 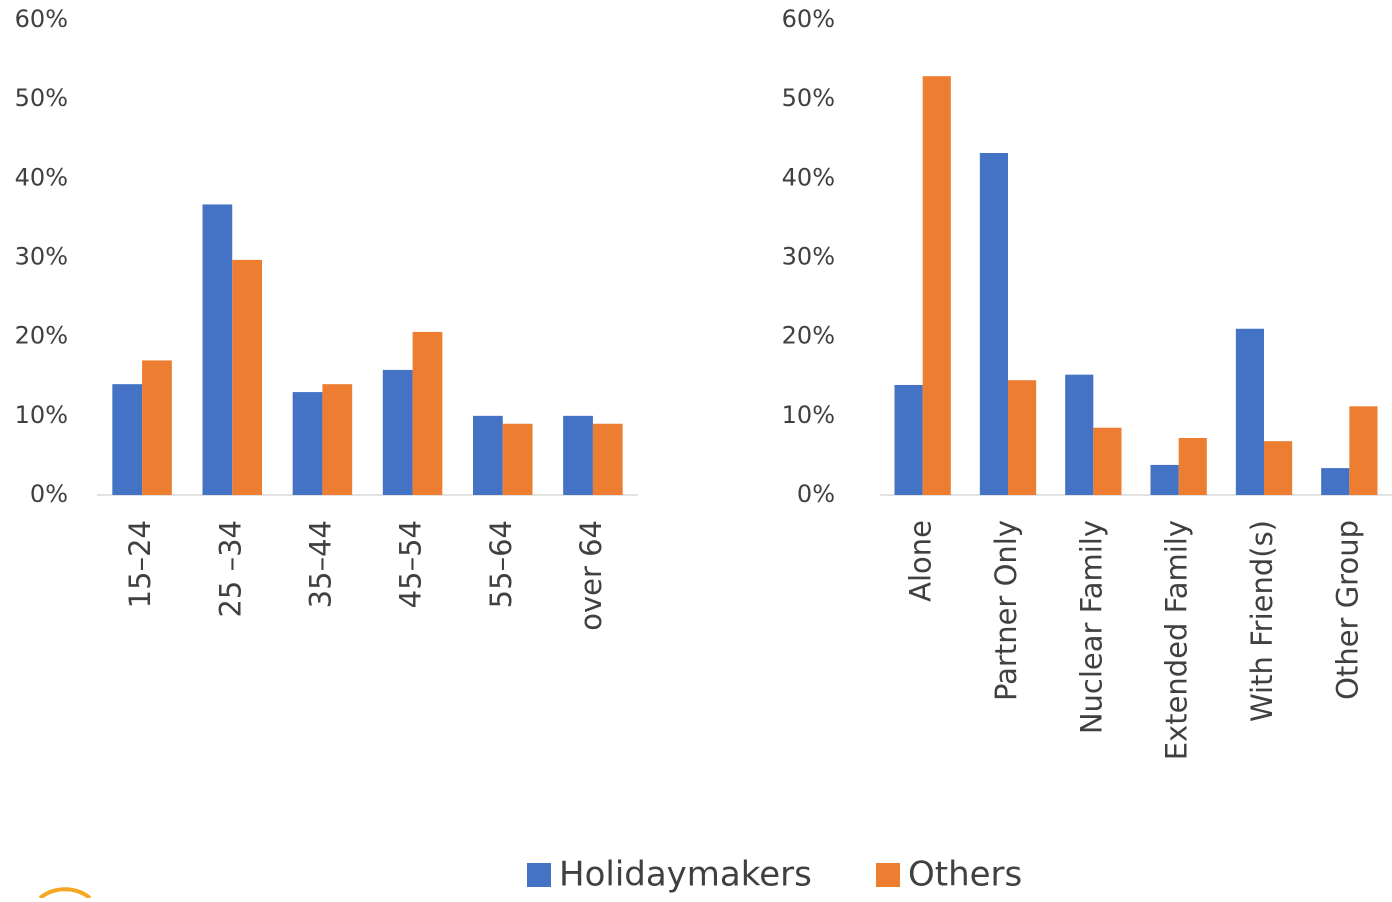 What do you see at coordinates (1091, 627) in the screenshot?
I see `x-tick-label: Nuclear Family` at bounding box center [1091, 627].